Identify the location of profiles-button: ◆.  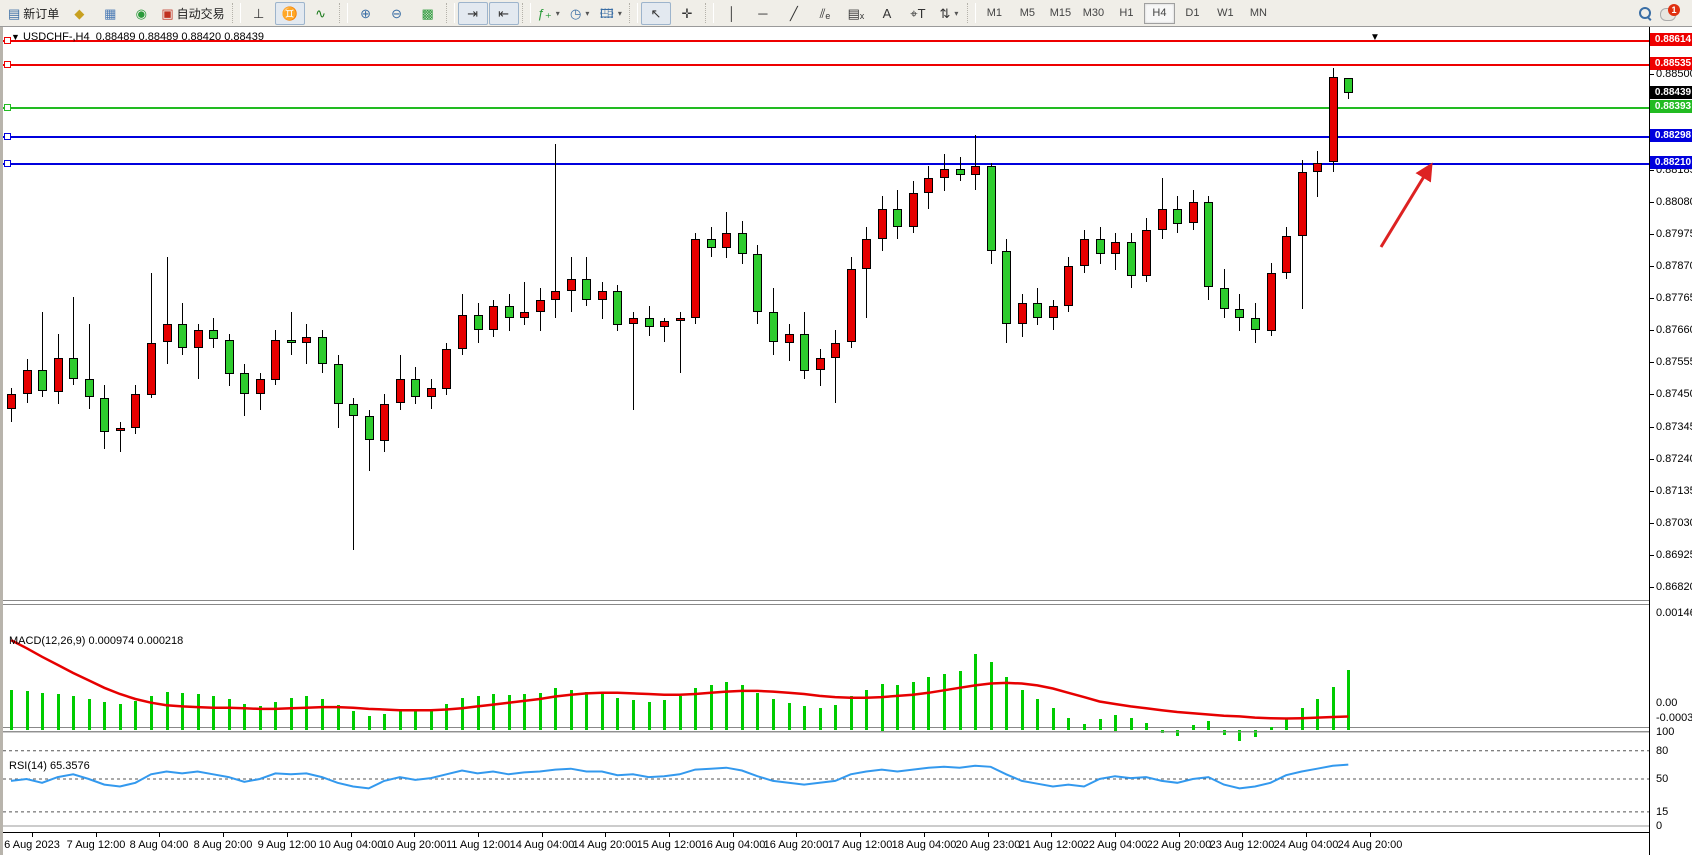
(79, 13).